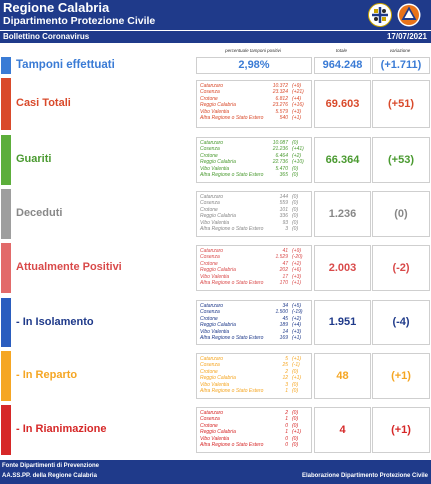 This screenshot has width=431, height=484. Describe the element at coordinates (342, 214) in the screenshot. I see `deceduti-total: 1.236` at that location.